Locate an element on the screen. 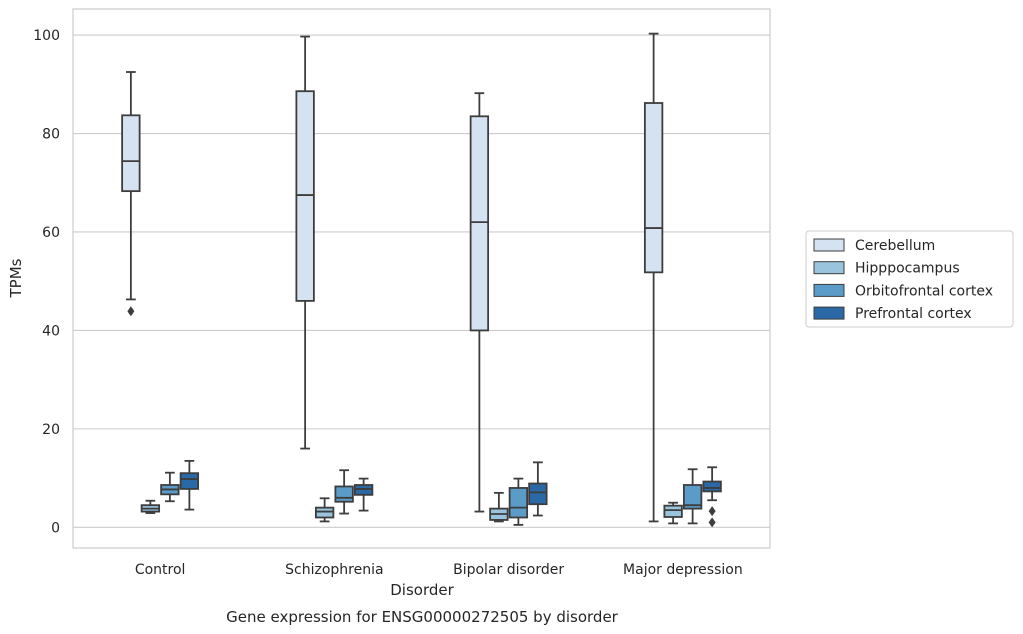  legend-frame is located at coordinates (909, 279).